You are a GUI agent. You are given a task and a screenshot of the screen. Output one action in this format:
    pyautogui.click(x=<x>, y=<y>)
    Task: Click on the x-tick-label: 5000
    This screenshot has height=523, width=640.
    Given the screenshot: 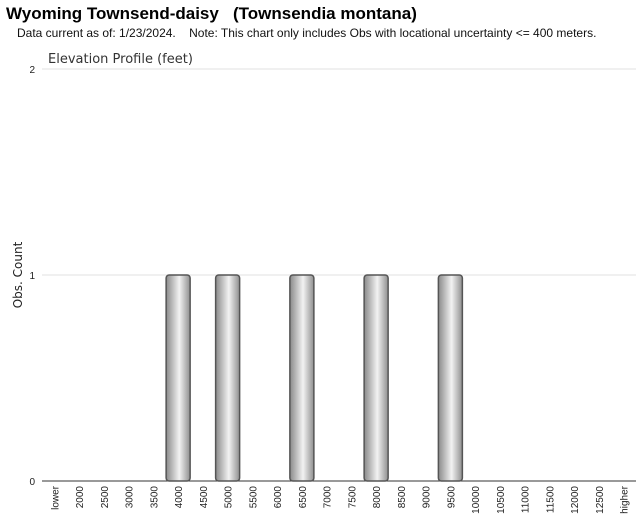 What is the action you would take?
    pyautogui.click(x=229, y=497)
    